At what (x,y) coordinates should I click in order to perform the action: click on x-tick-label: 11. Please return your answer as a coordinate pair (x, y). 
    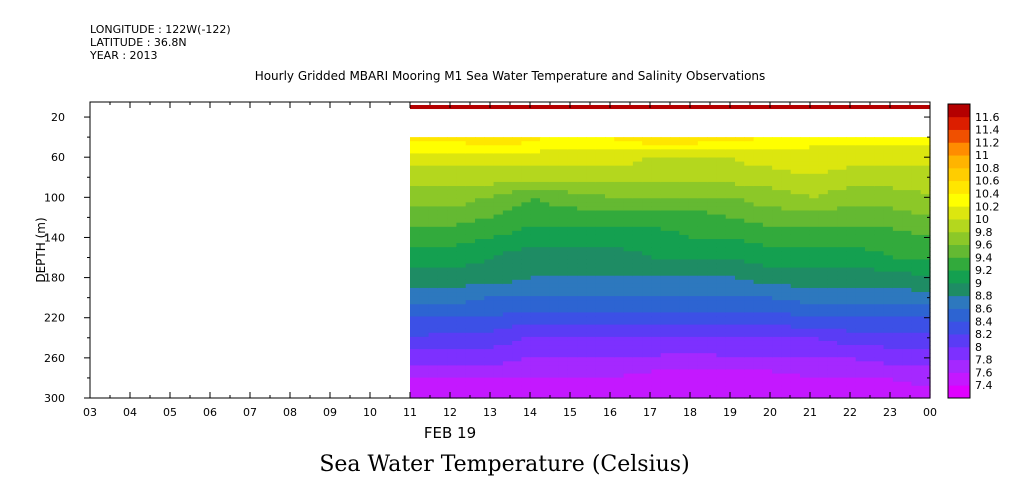
    Looking at the image, I should click on (410, 412).